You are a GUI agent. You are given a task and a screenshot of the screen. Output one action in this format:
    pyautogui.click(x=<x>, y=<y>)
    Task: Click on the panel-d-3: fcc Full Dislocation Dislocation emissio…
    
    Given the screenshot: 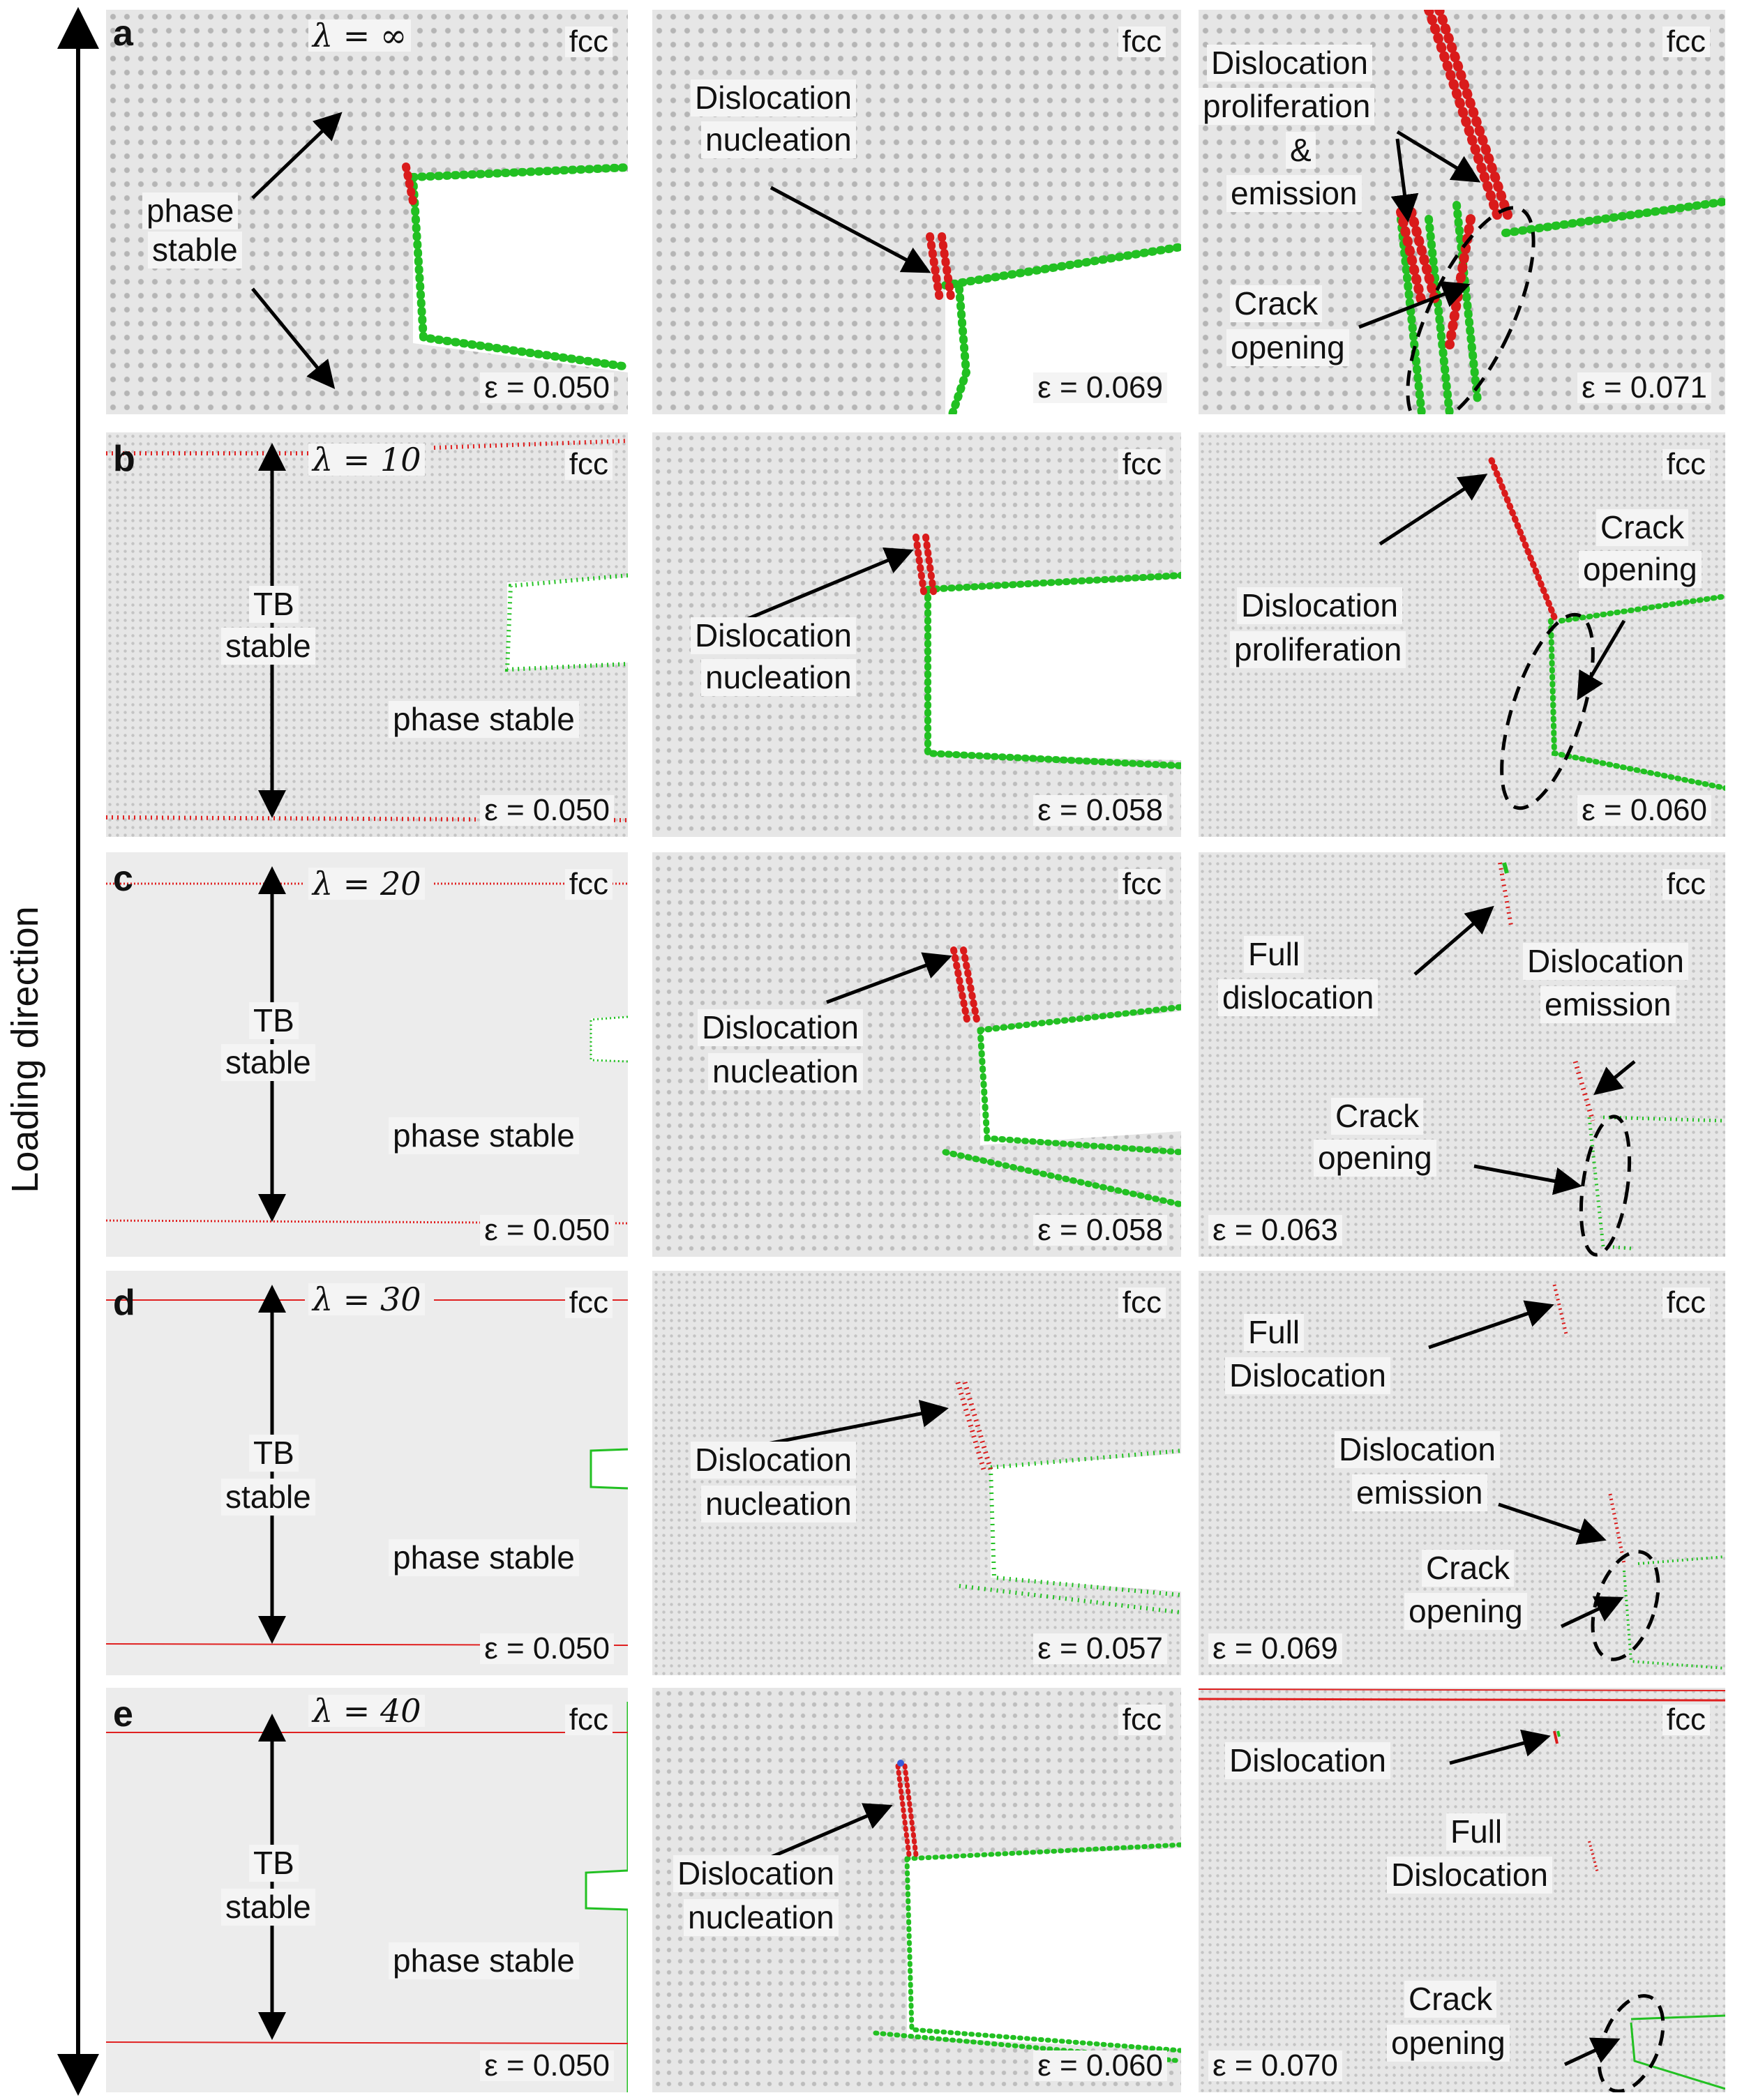 What is the action you would take?
    pyautogui.click(x=1462, y=1473)
    